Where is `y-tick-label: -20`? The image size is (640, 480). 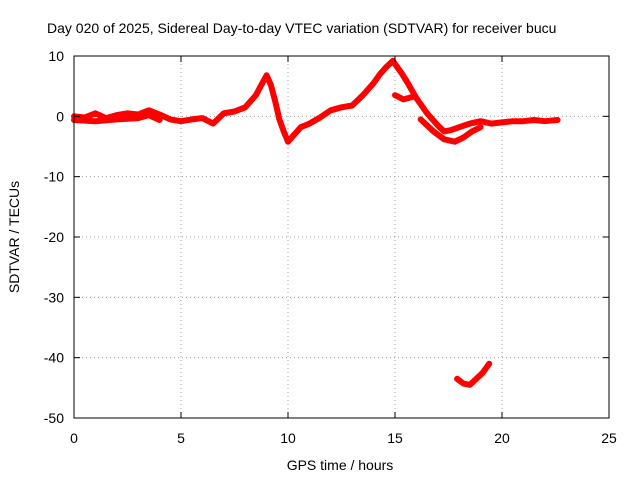 y-tick-label: -20 is located at coordinates (54, 237).